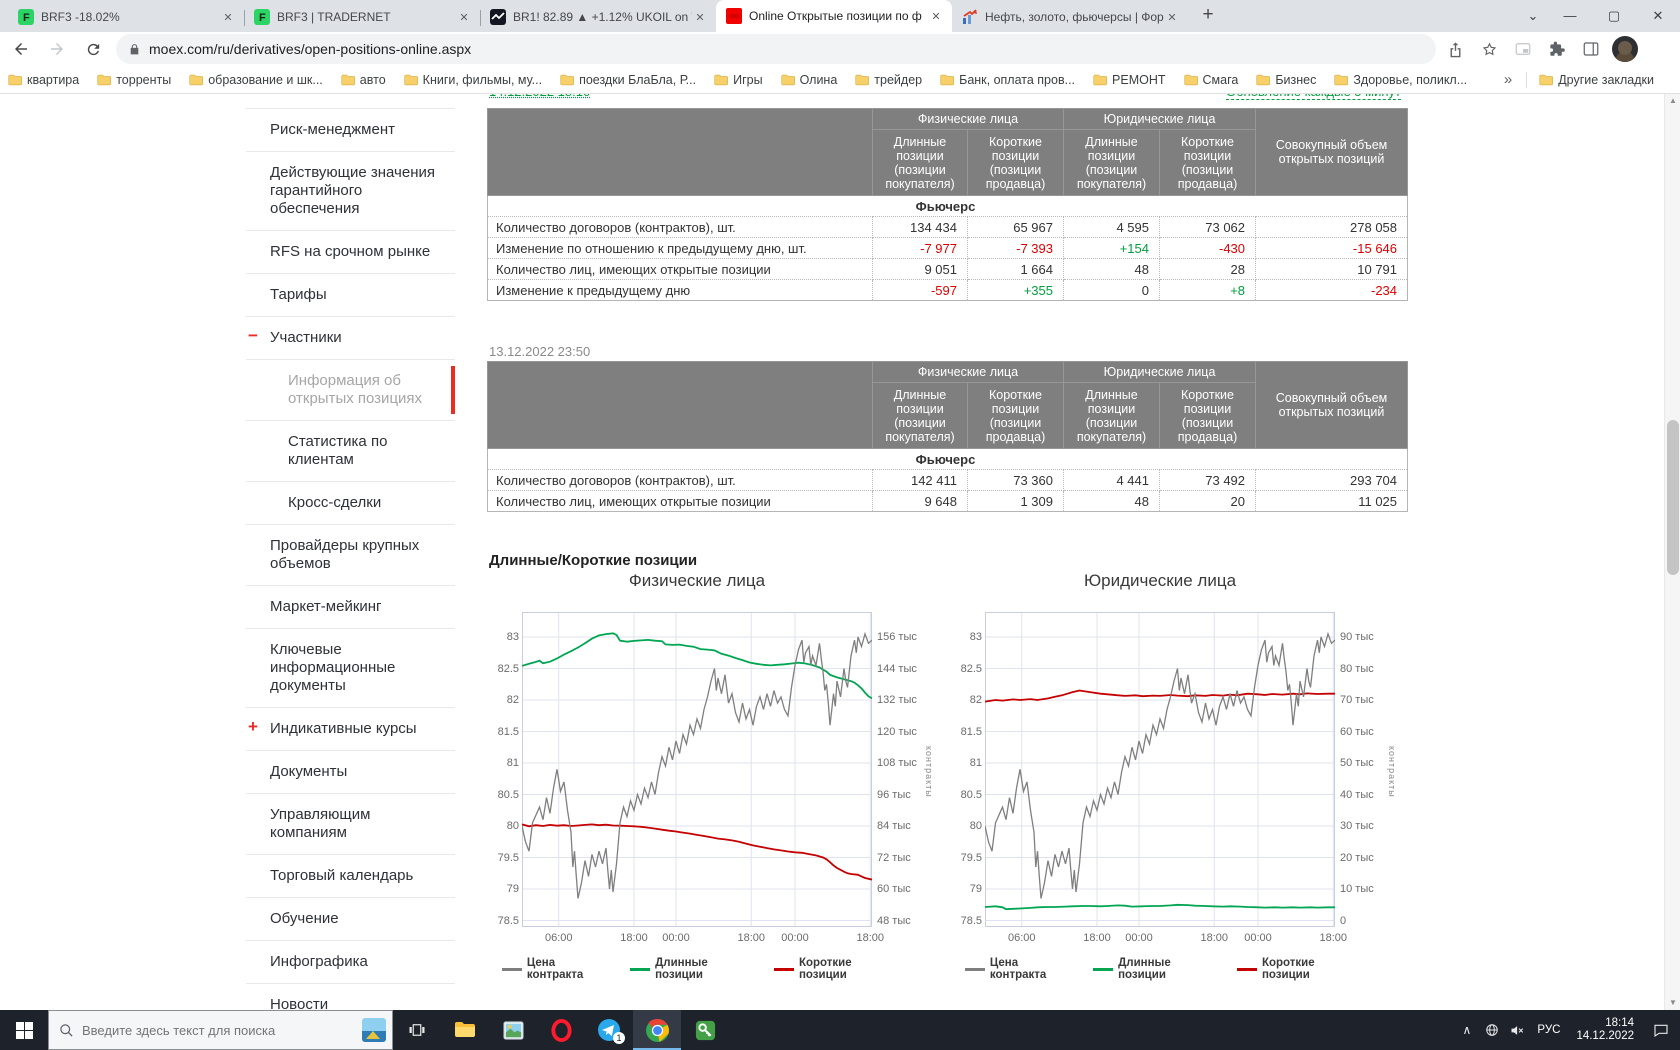 This screenshot has width=1680, height=1050. What do you see at coordinates (350, 667) in the screenshot?
I see `sidebar-item: Ключевые информационные документы` at bounding box center [350, 667].